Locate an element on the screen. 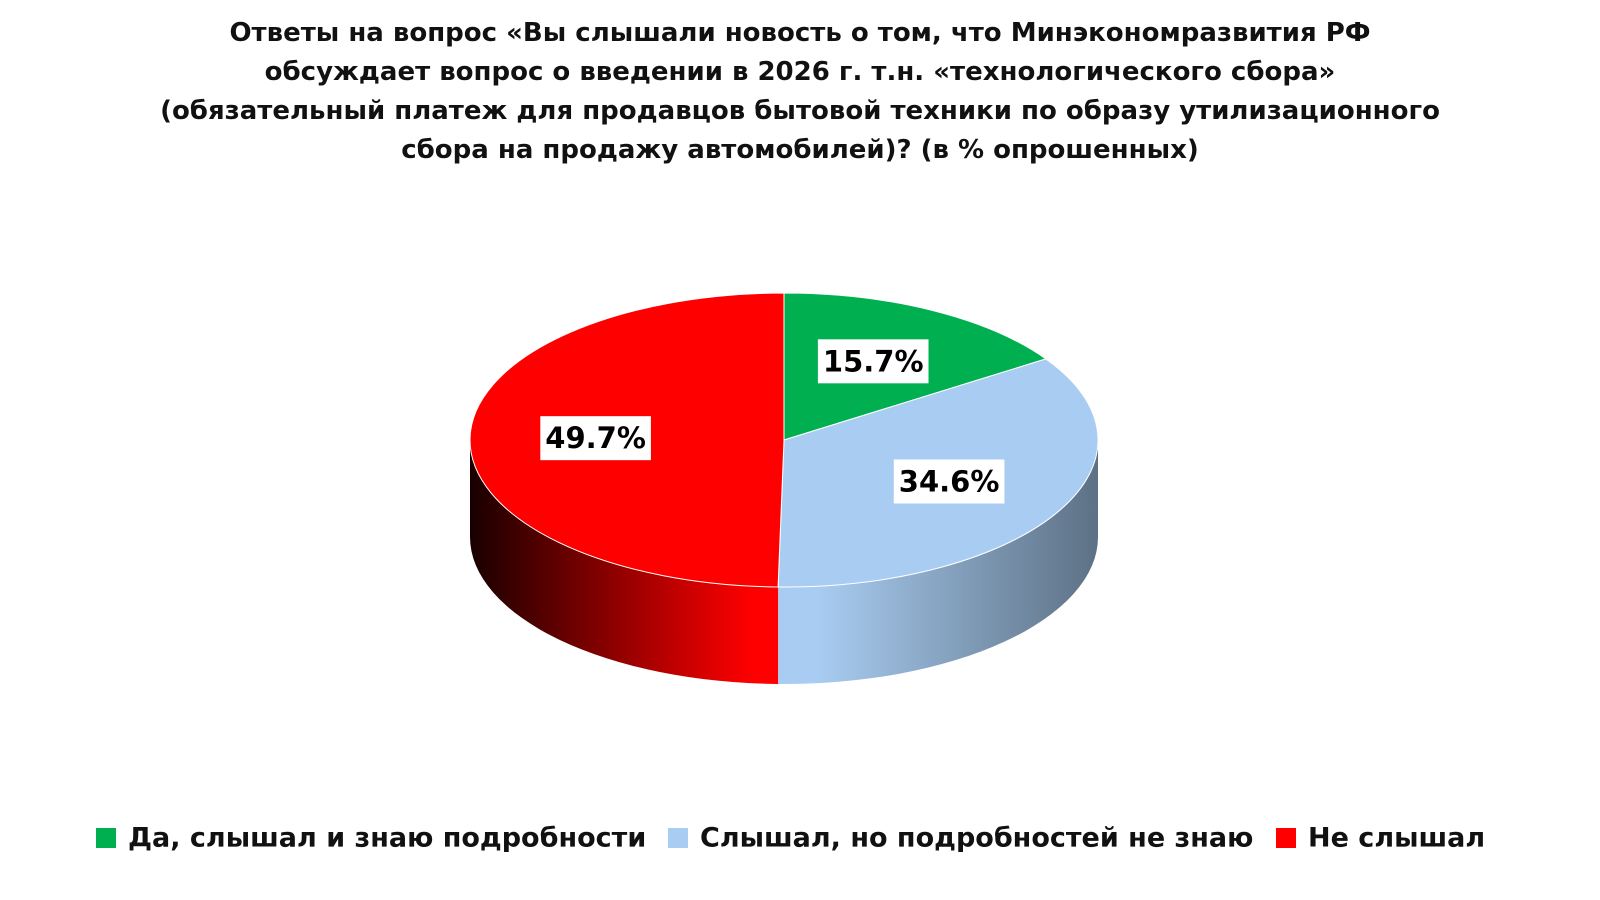 Image resolution: width=1600 pixels, height=900 pixels. value-label: 49.7% is located at coordinates (595, 438).